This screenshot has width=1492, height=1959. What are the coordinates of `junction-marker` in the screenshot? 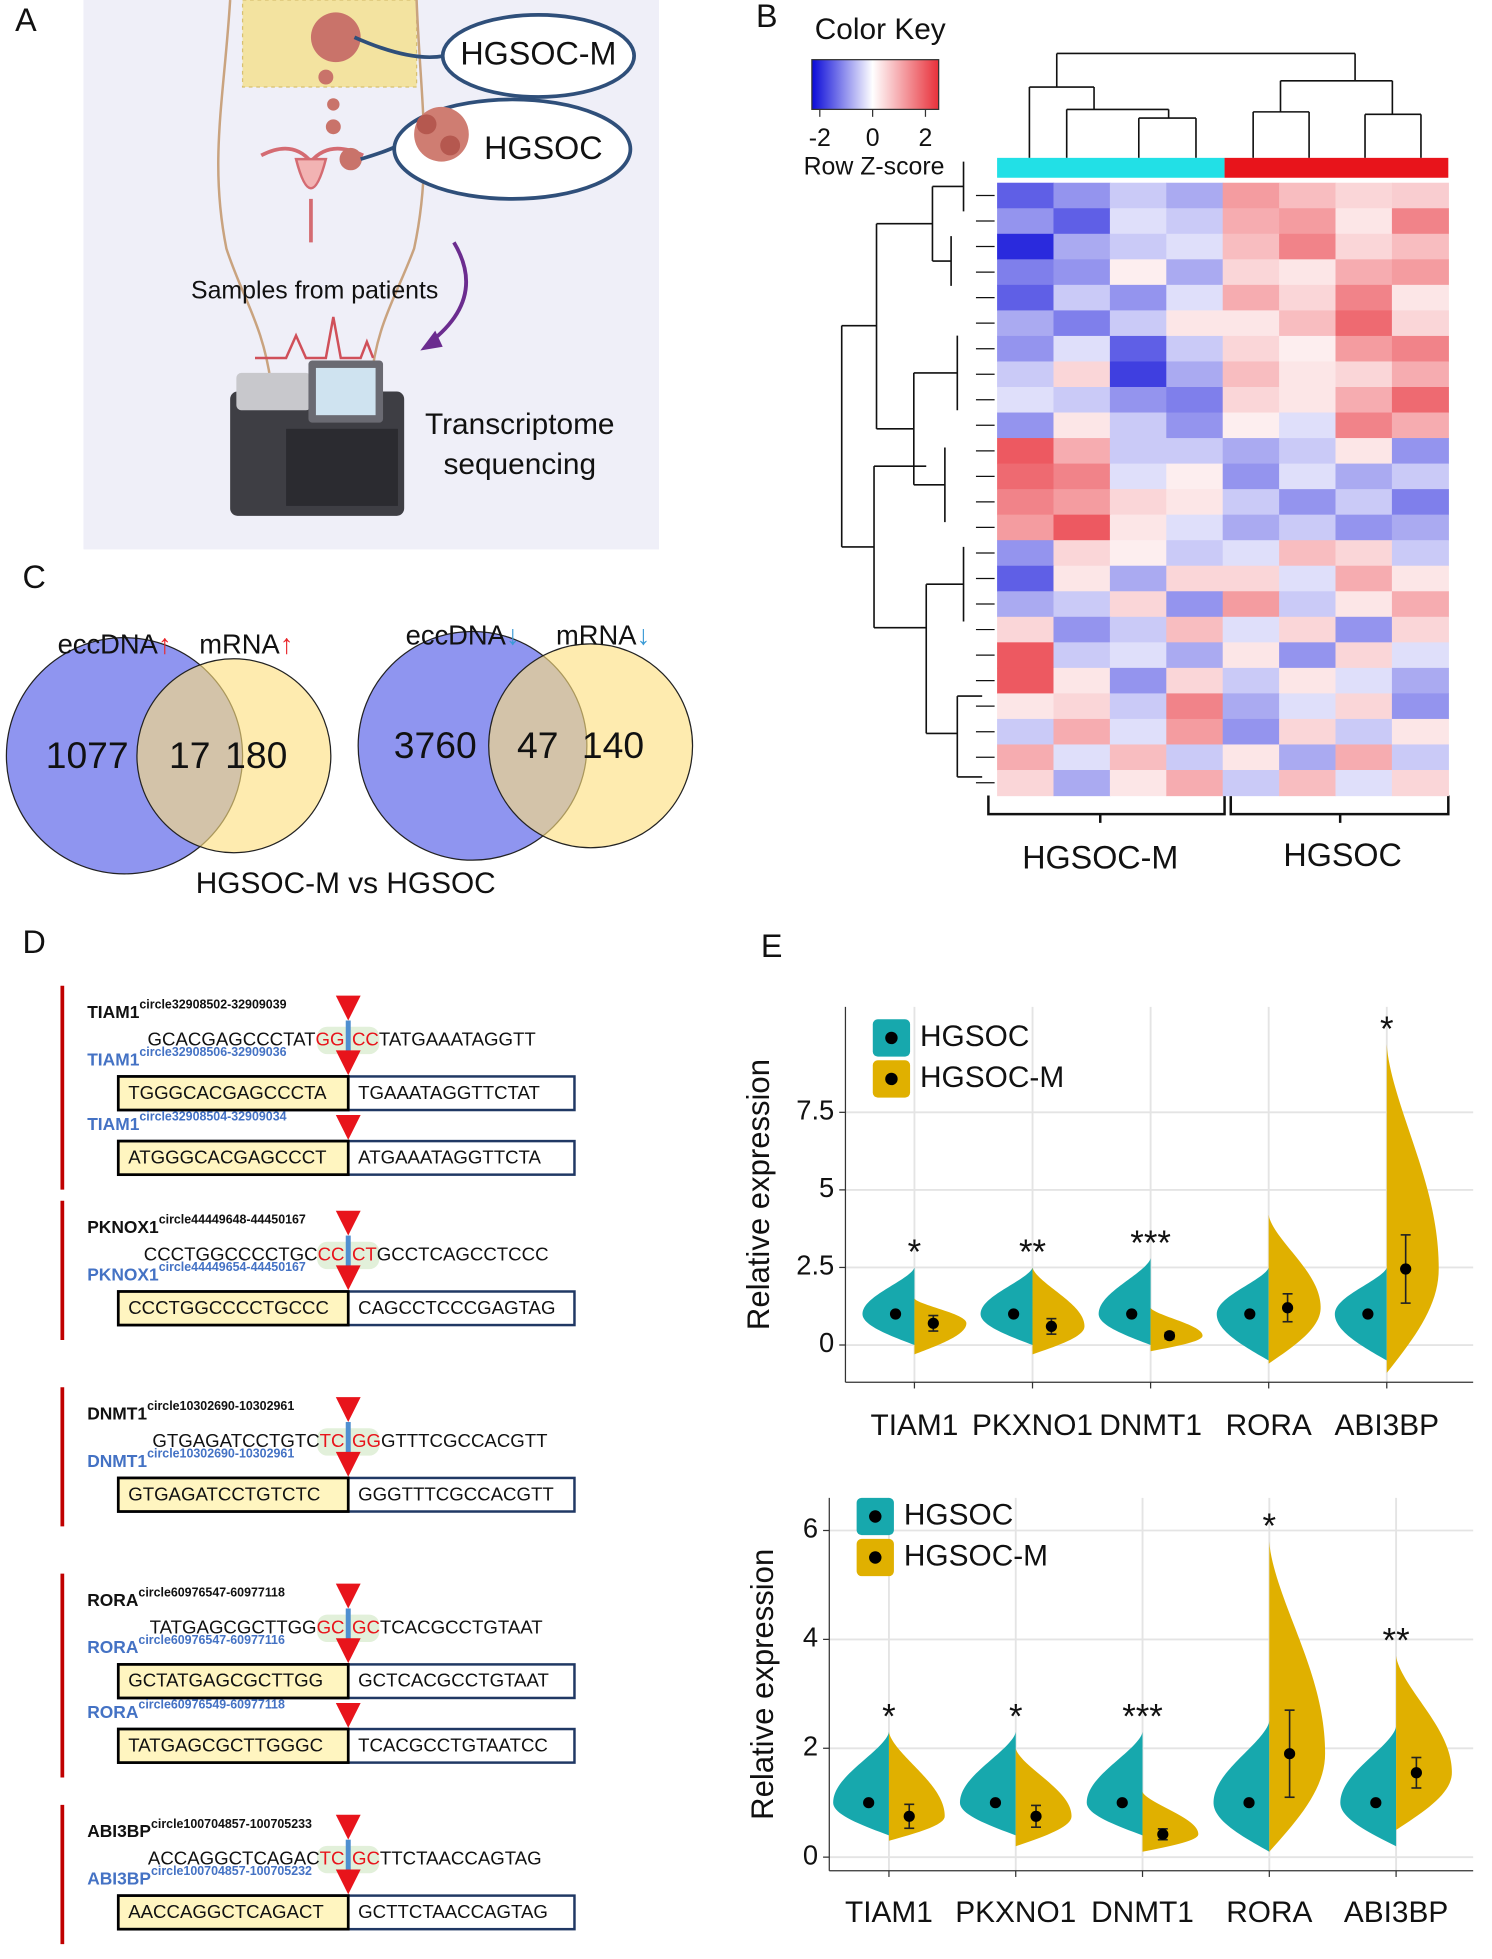 It's located at (348, 1041).